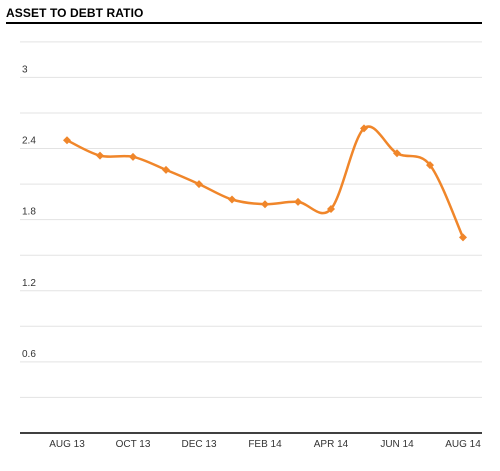  I want to click on y-tick-label: 1.2, so click(29, 283).